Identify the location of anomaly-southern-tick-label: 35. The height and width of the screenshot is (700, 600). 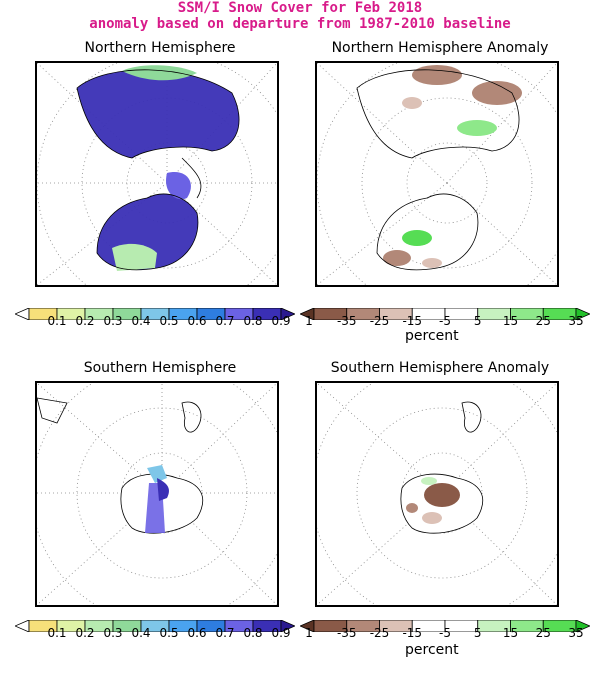
(576, 633).